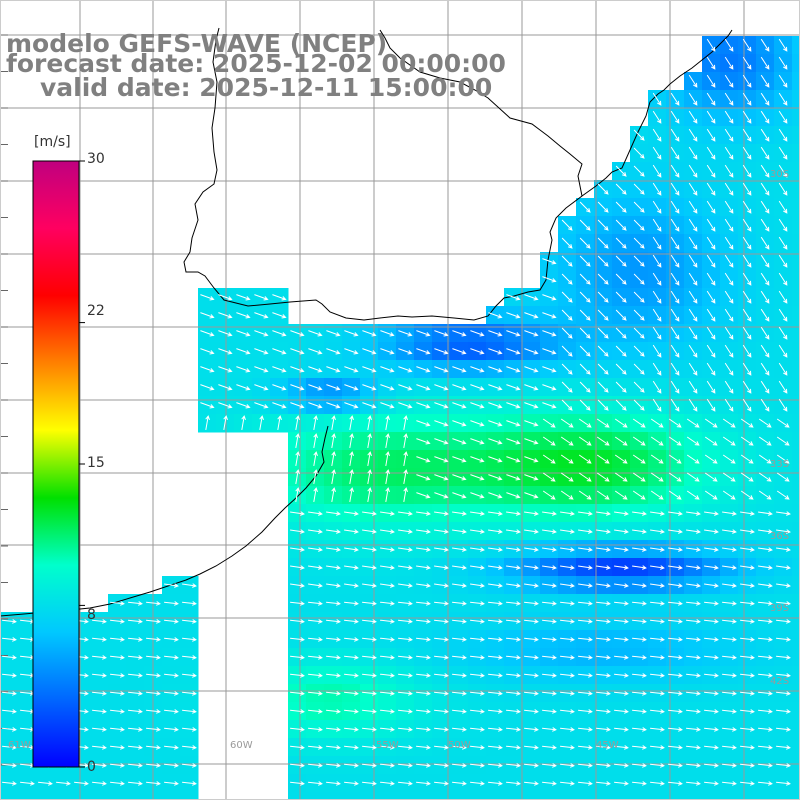 This screenshot has height=800, width=800. What do you see at coordinates (52, 142) in the screenshot?
I see `colorbar-units: [m/s]` at bounding box center [52, 142].